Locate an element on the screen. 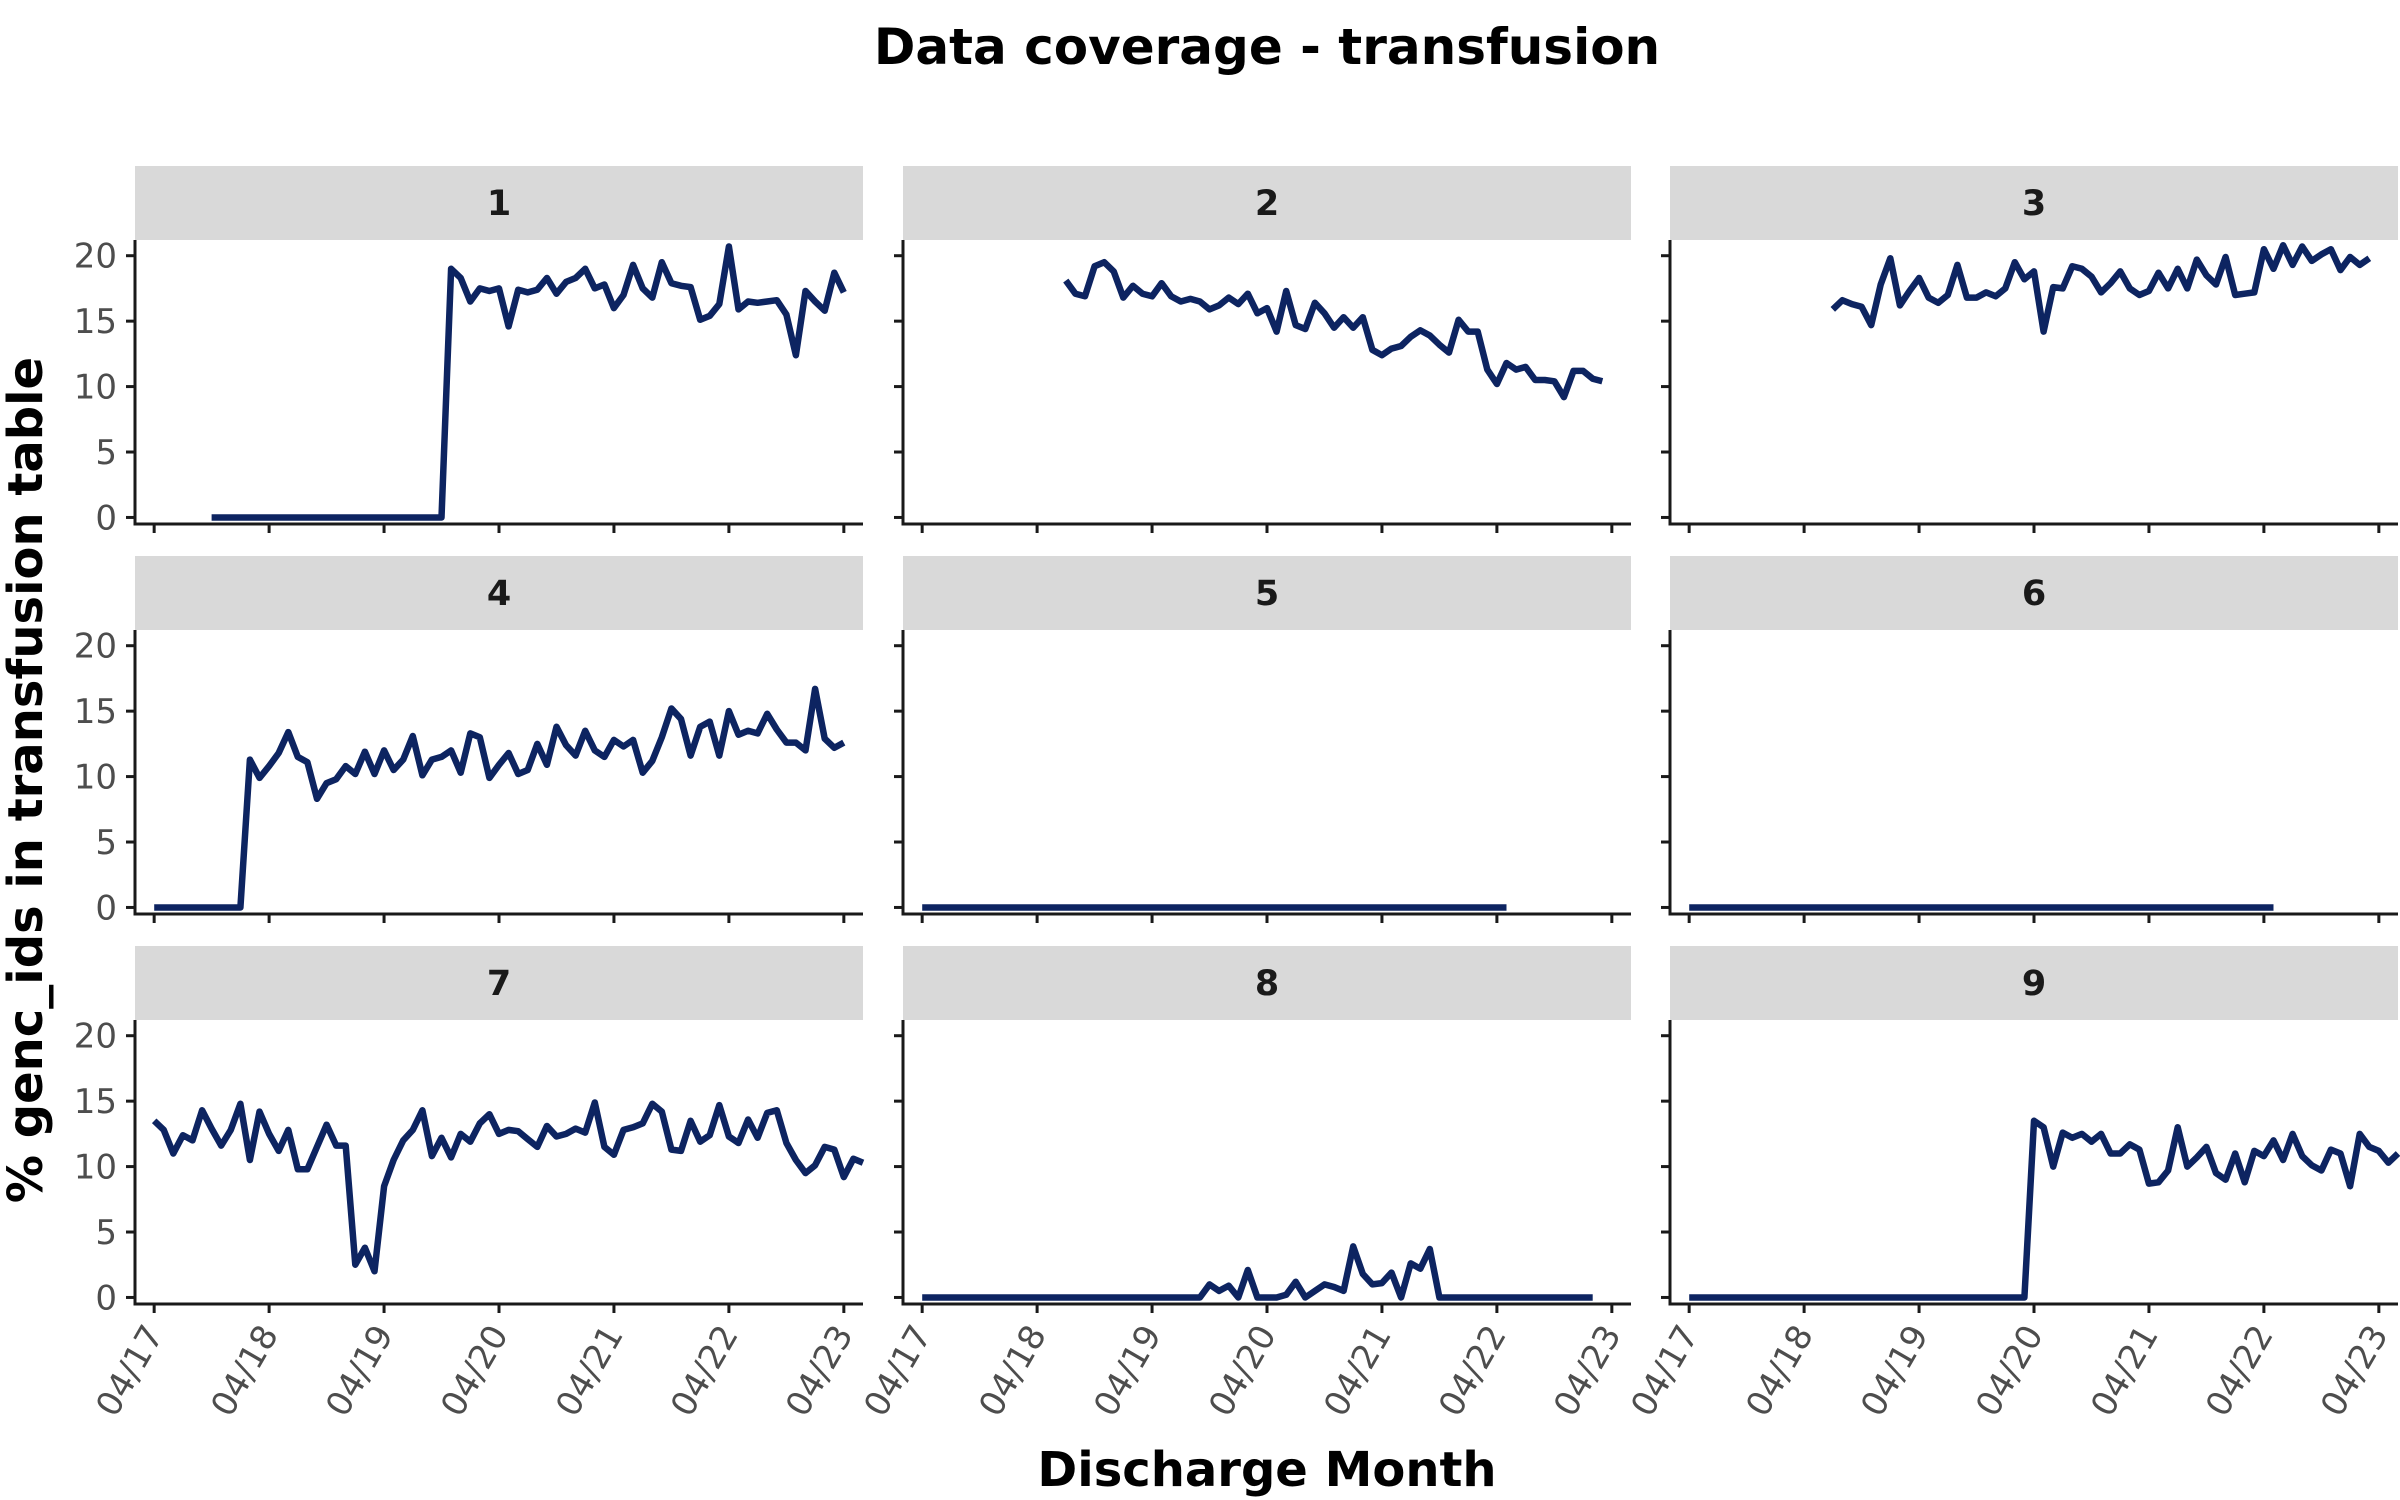 The width and height of the screenshot is (2400, 1500). facet-panel-6: 6 is located at coordinates (2029, 739).